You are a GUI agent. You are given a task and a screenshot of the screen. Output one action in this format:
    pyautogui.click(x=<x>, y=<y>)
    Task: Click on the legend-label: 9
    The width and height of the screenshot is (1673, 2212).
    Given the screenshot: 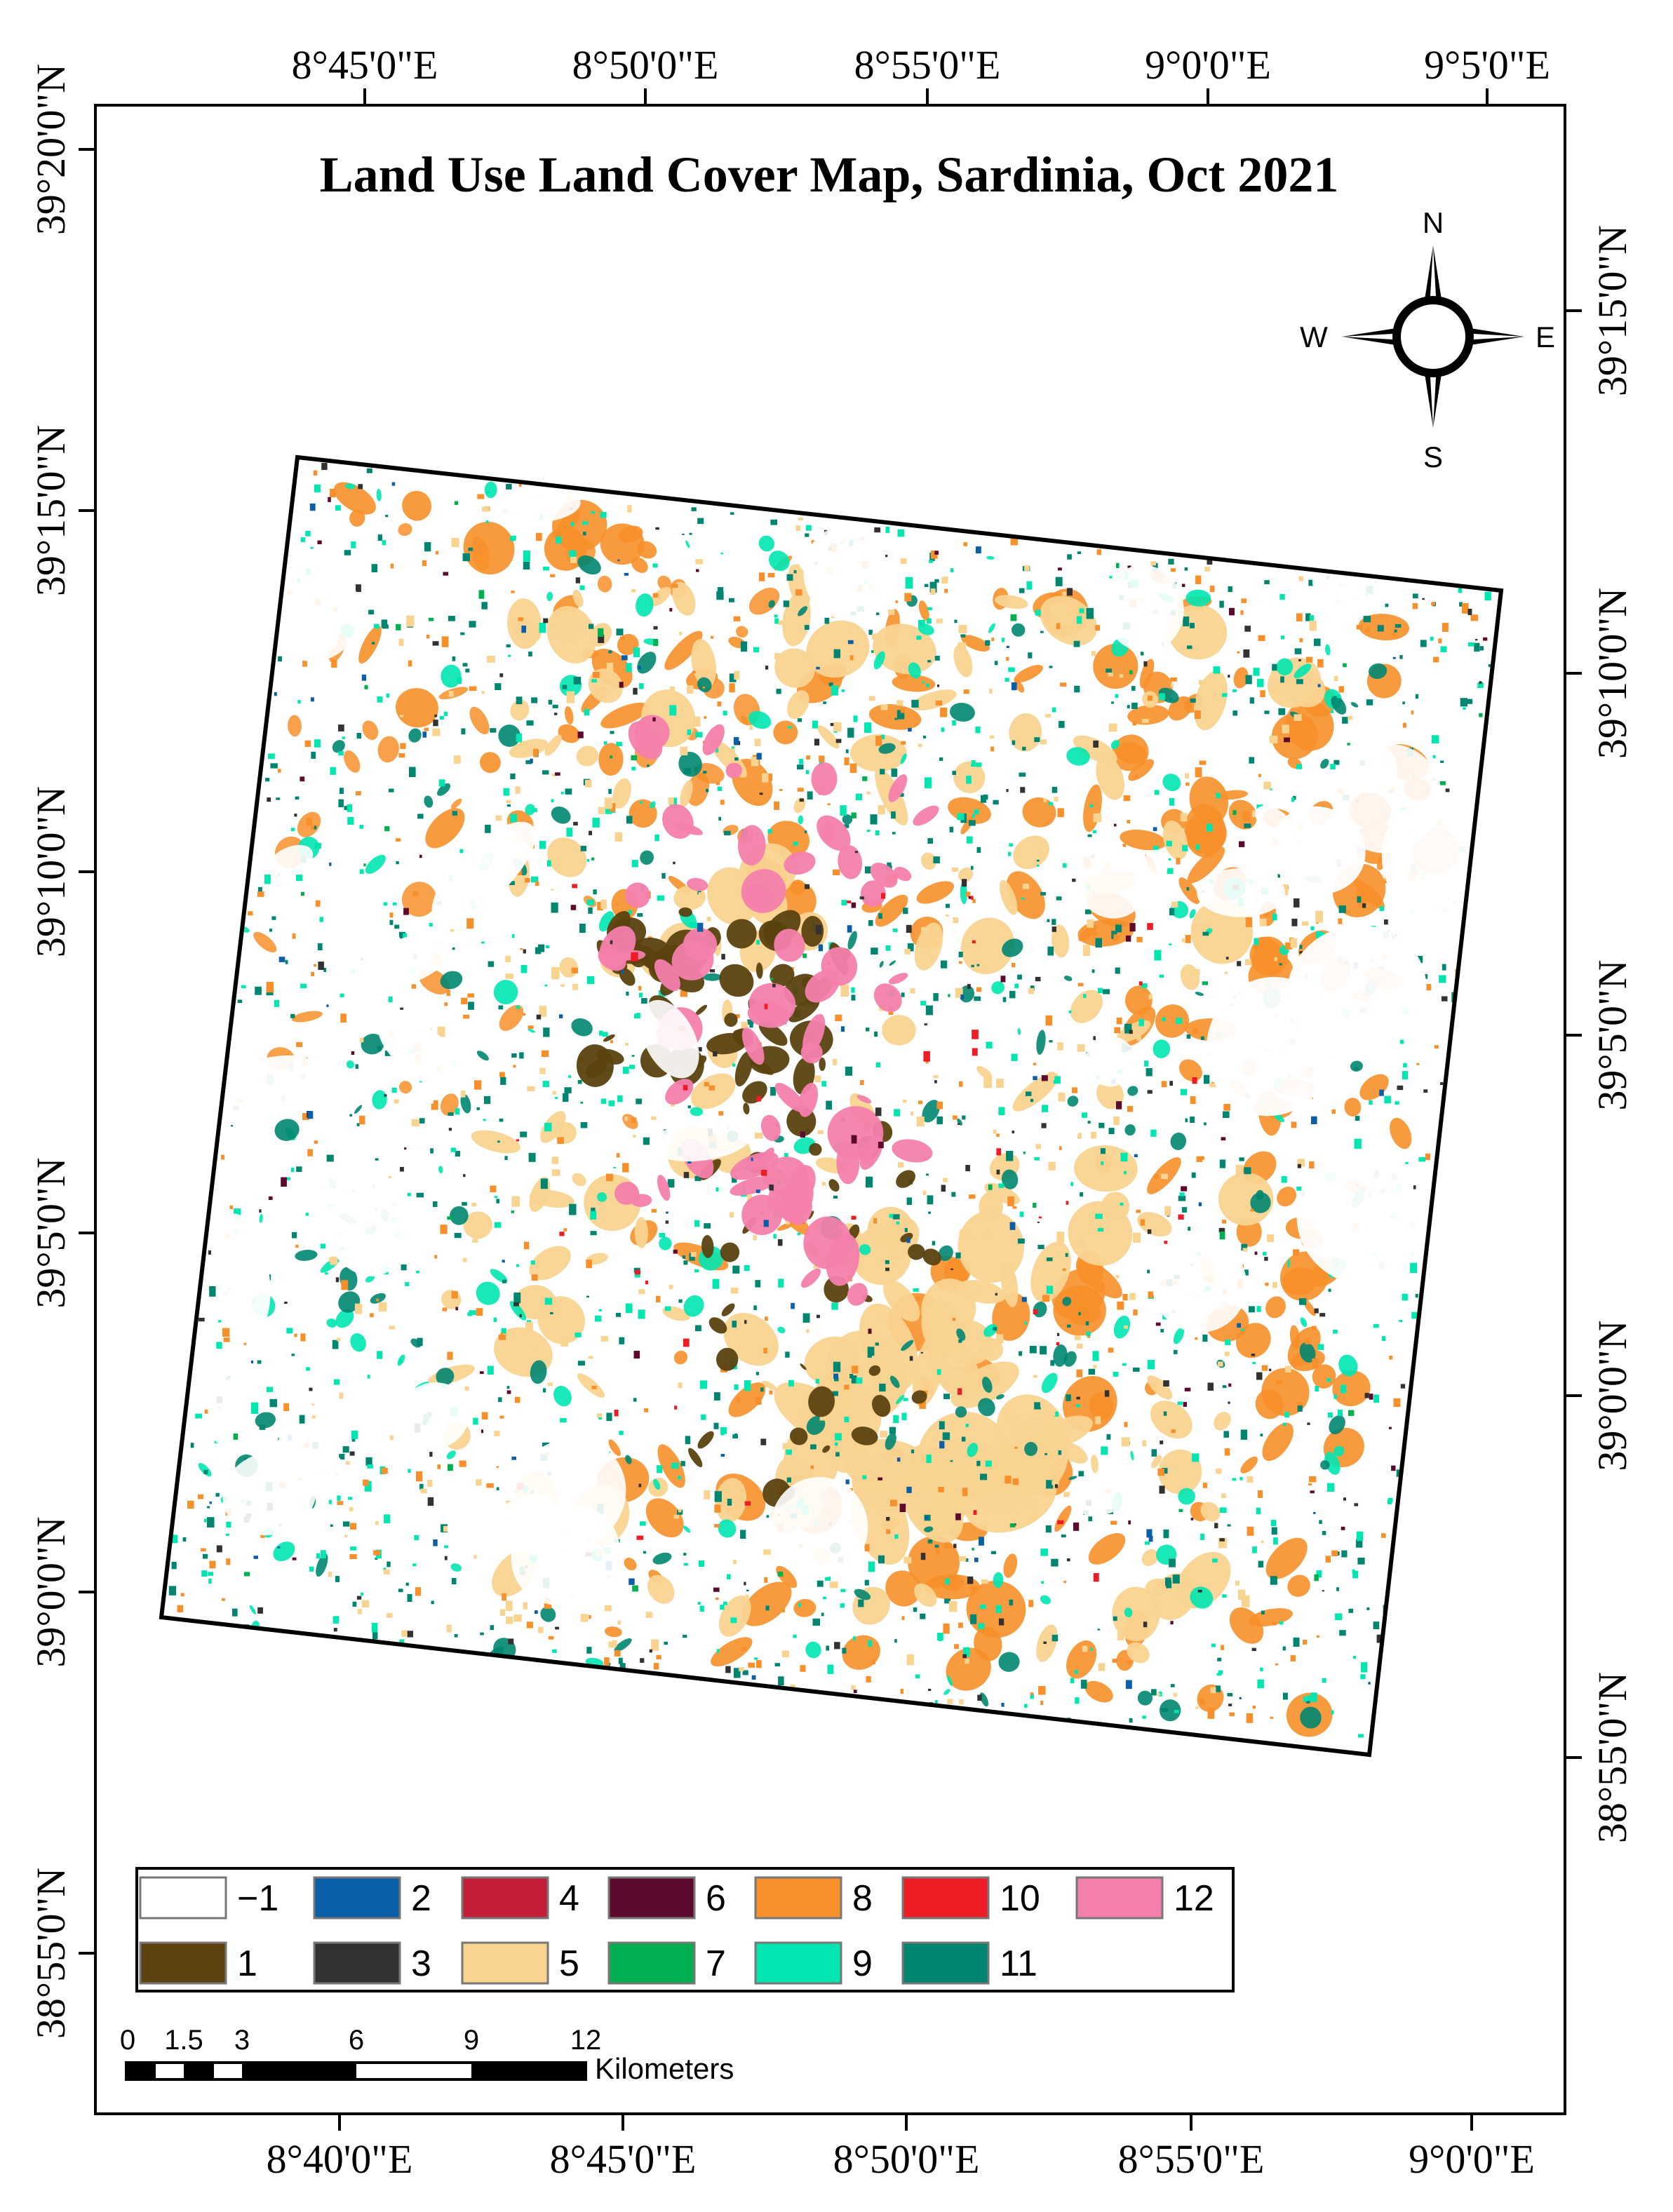 What is the action you would take?
    pyautogui.click(x=862, y=1963)
    